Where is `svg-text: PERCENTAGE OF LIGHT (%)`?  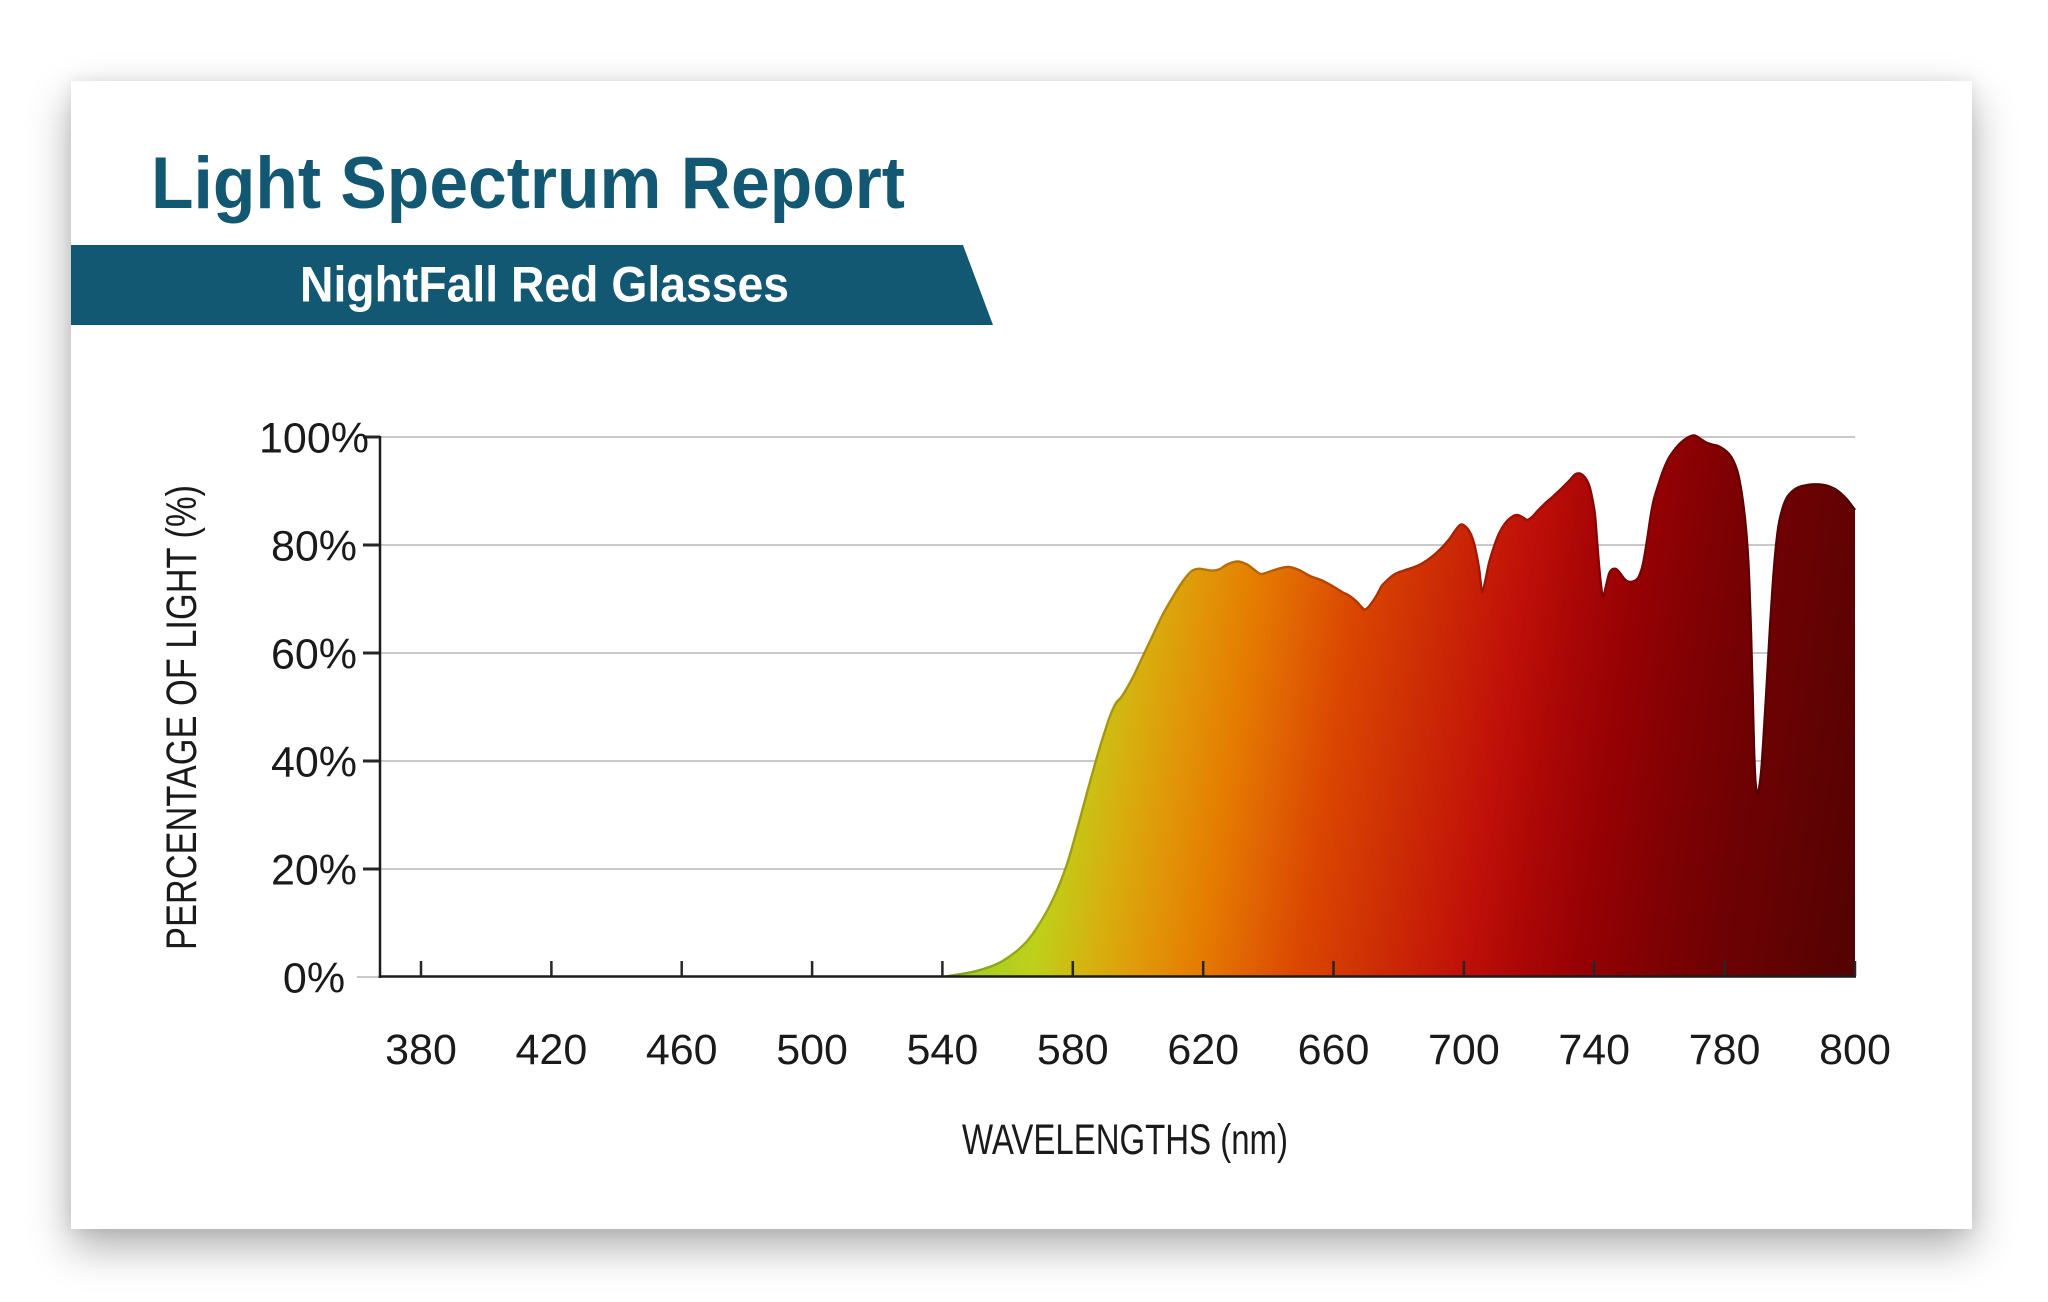
svg-text: PERCENTAGE OF LIGHT (%) is located at coordinates (182, 717).